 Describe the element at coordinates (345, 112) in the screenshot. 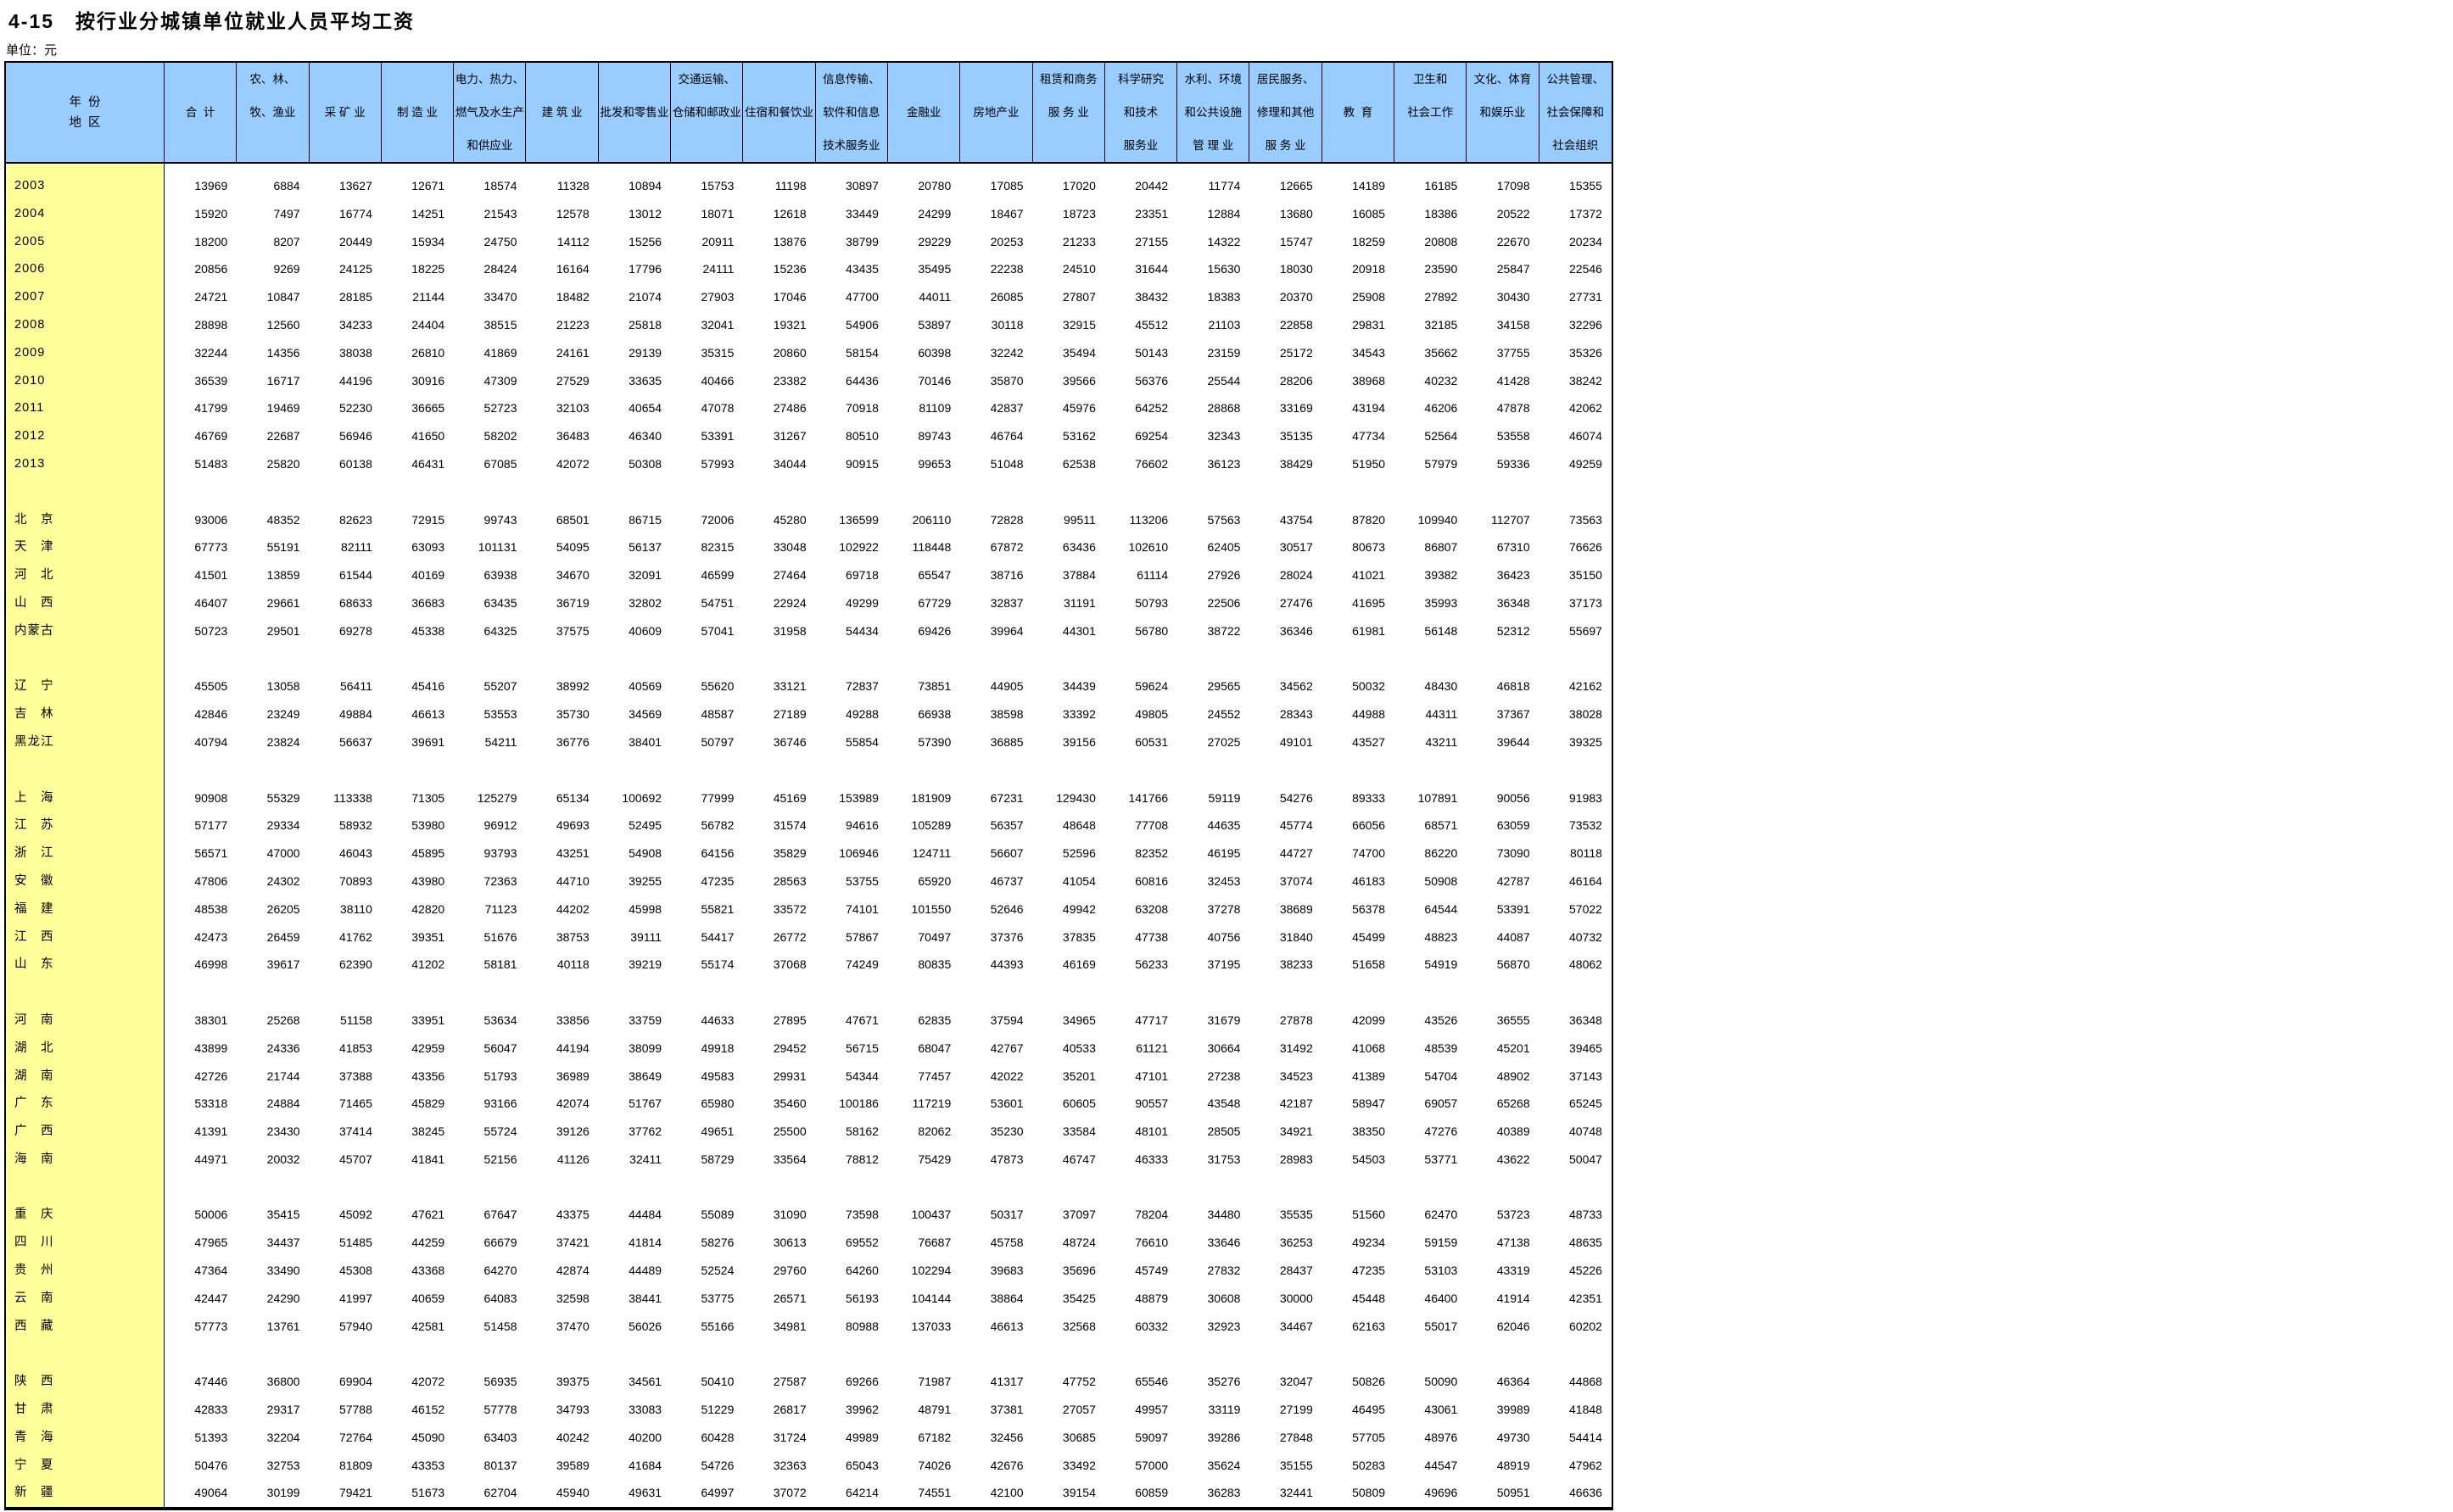

I see `column-header-line: 采 矿 业` at that location.